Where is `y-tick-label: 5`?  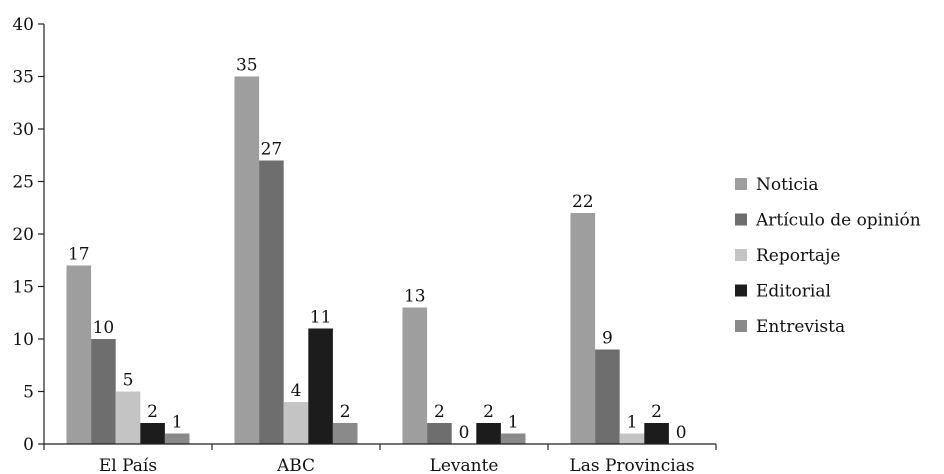 y-tick-label: 5 is located at coordinates (28, 393).